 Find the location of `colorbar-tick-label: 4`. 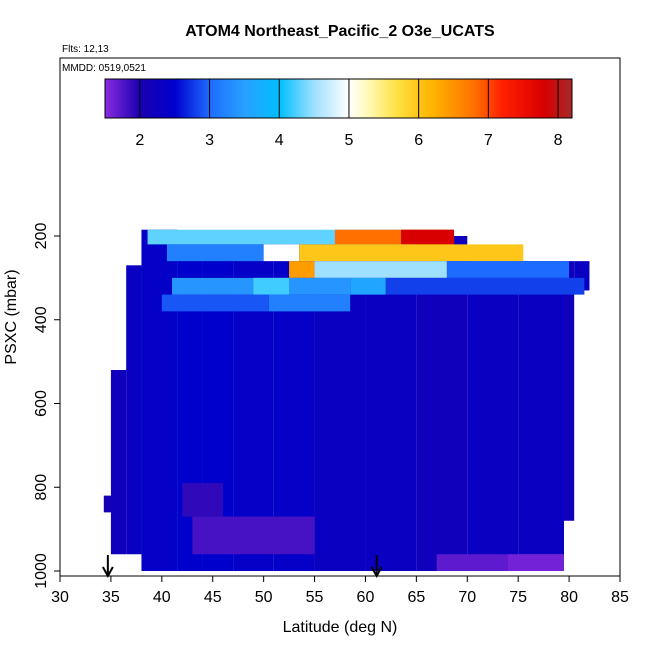

colorbar-tick-label: 4 is located at coordinates (279, 140).